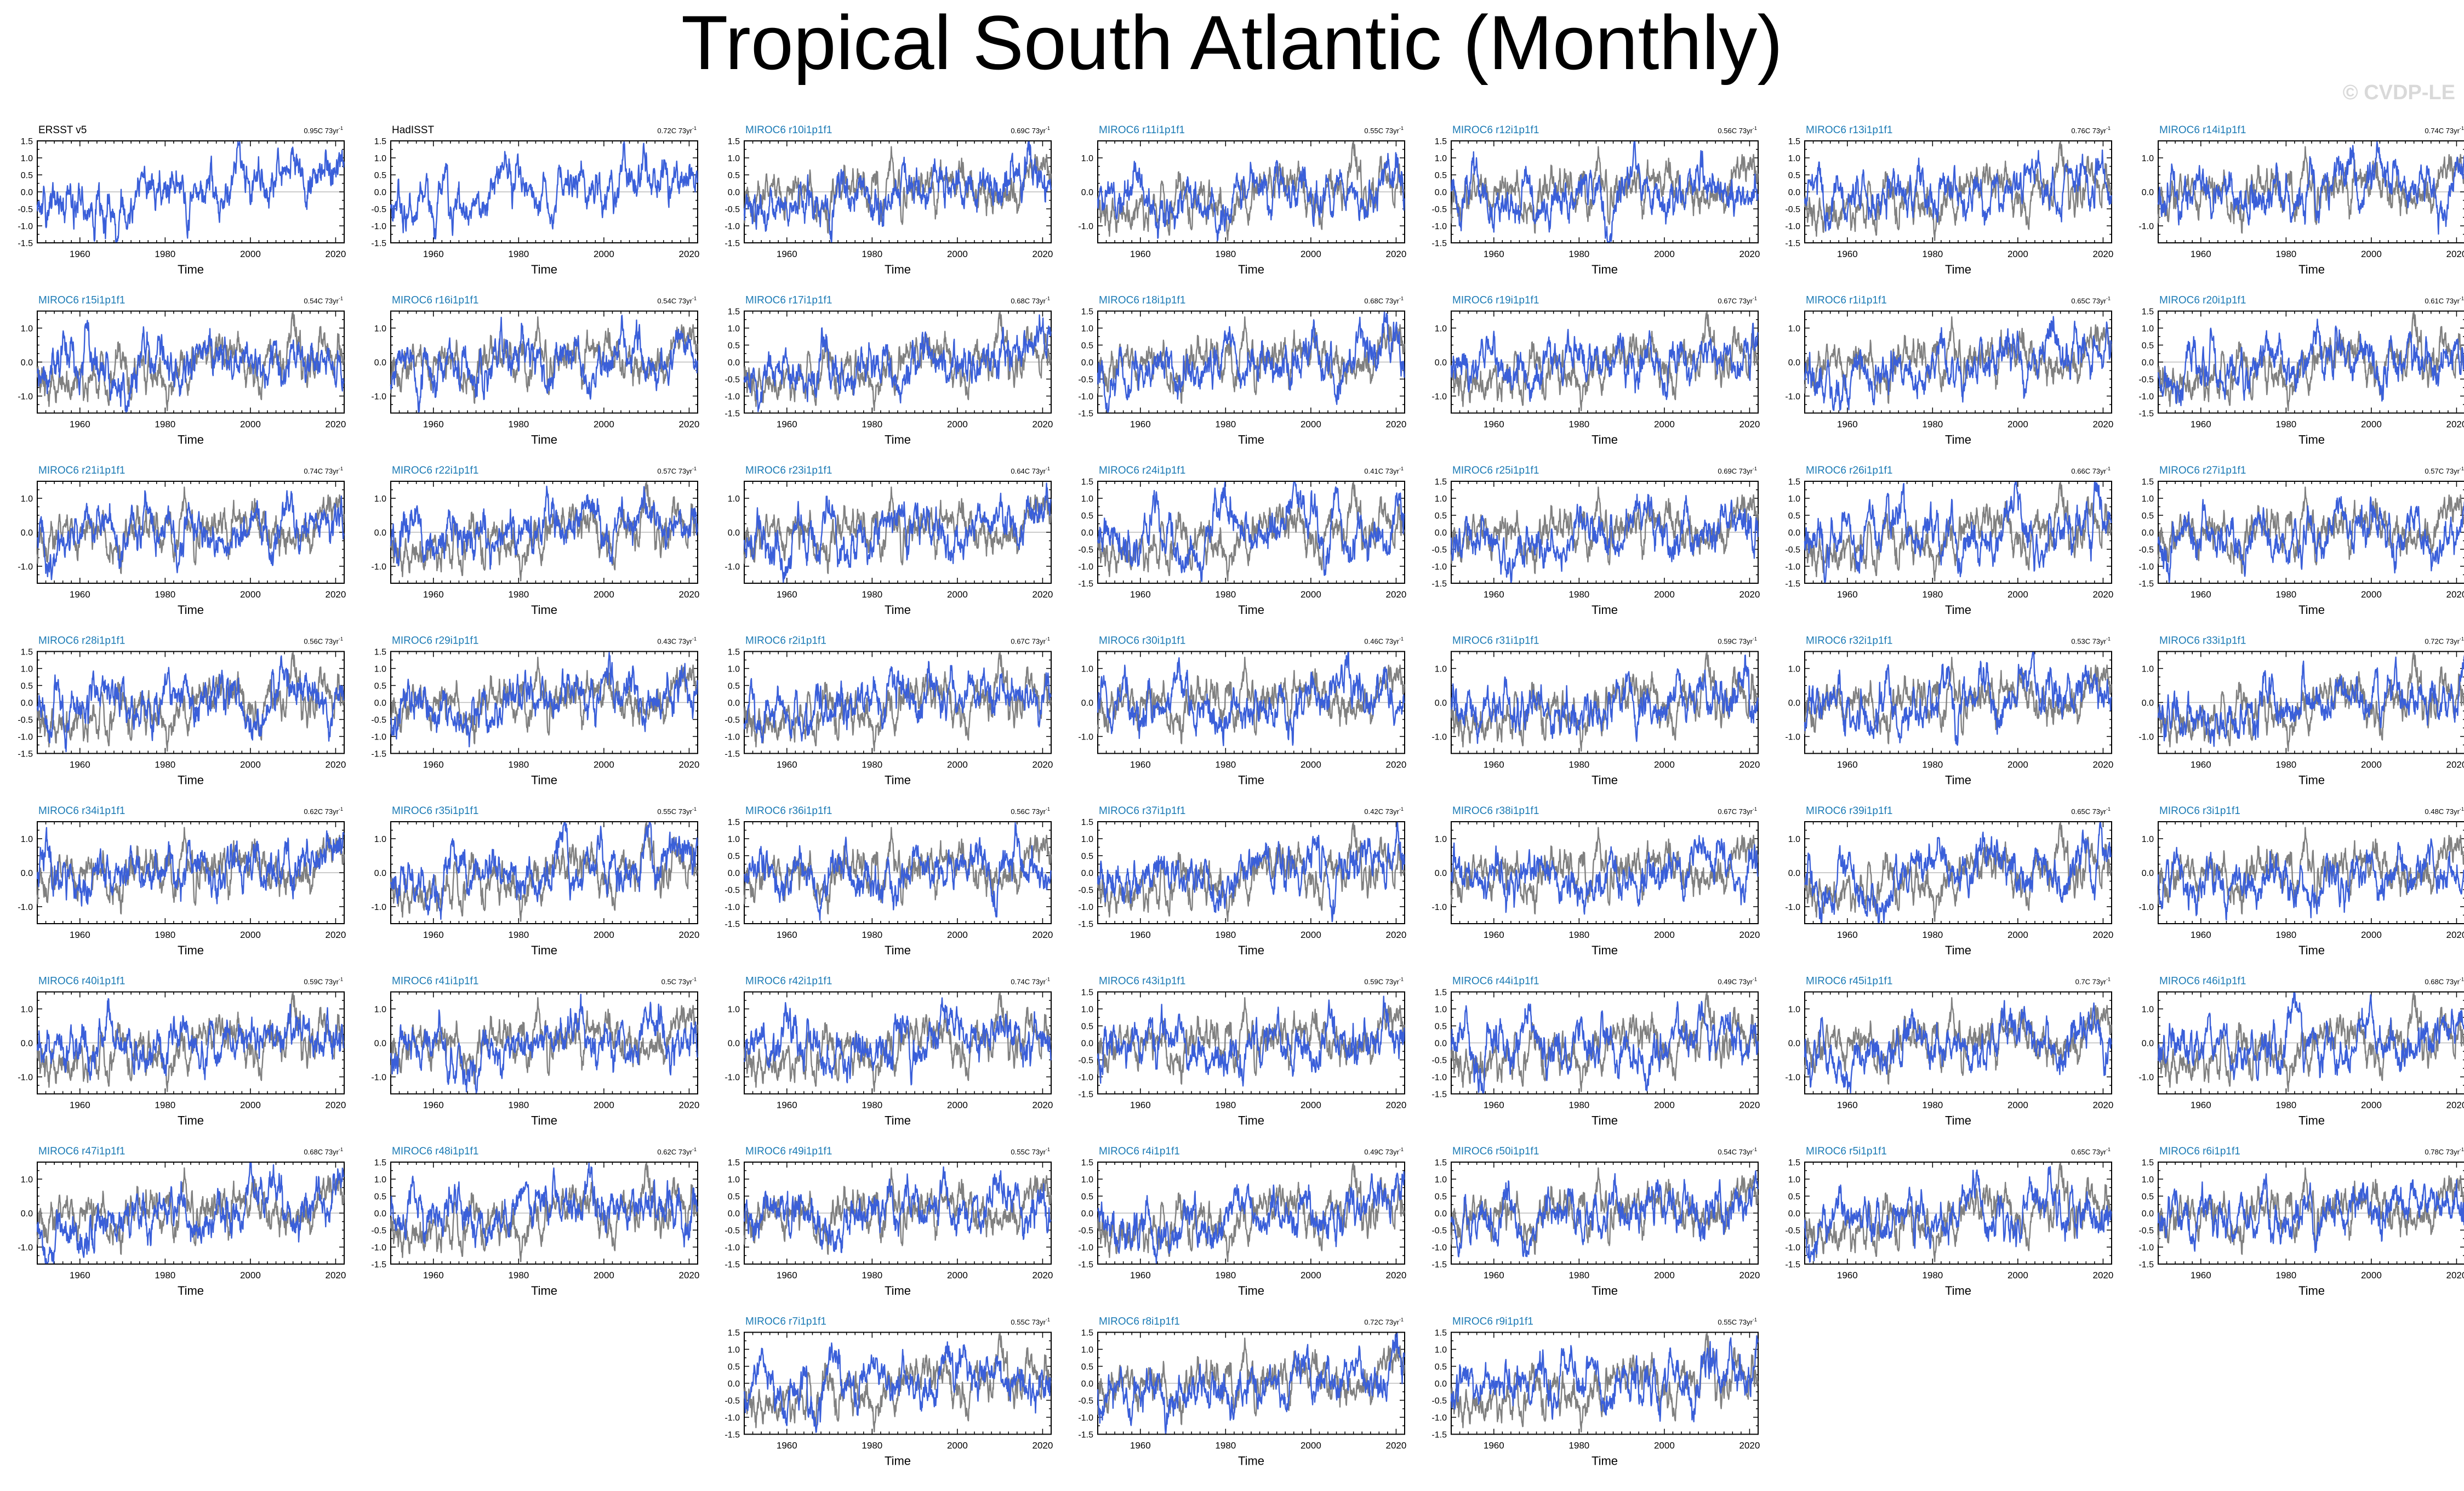 Image resolution: width=2464 pixels, height=1491 pixels. Describe the element at coordinates (1849, 130) in the screenshot. I see `panel-name-label: MIROC6 r13i1p1f1` at that location.